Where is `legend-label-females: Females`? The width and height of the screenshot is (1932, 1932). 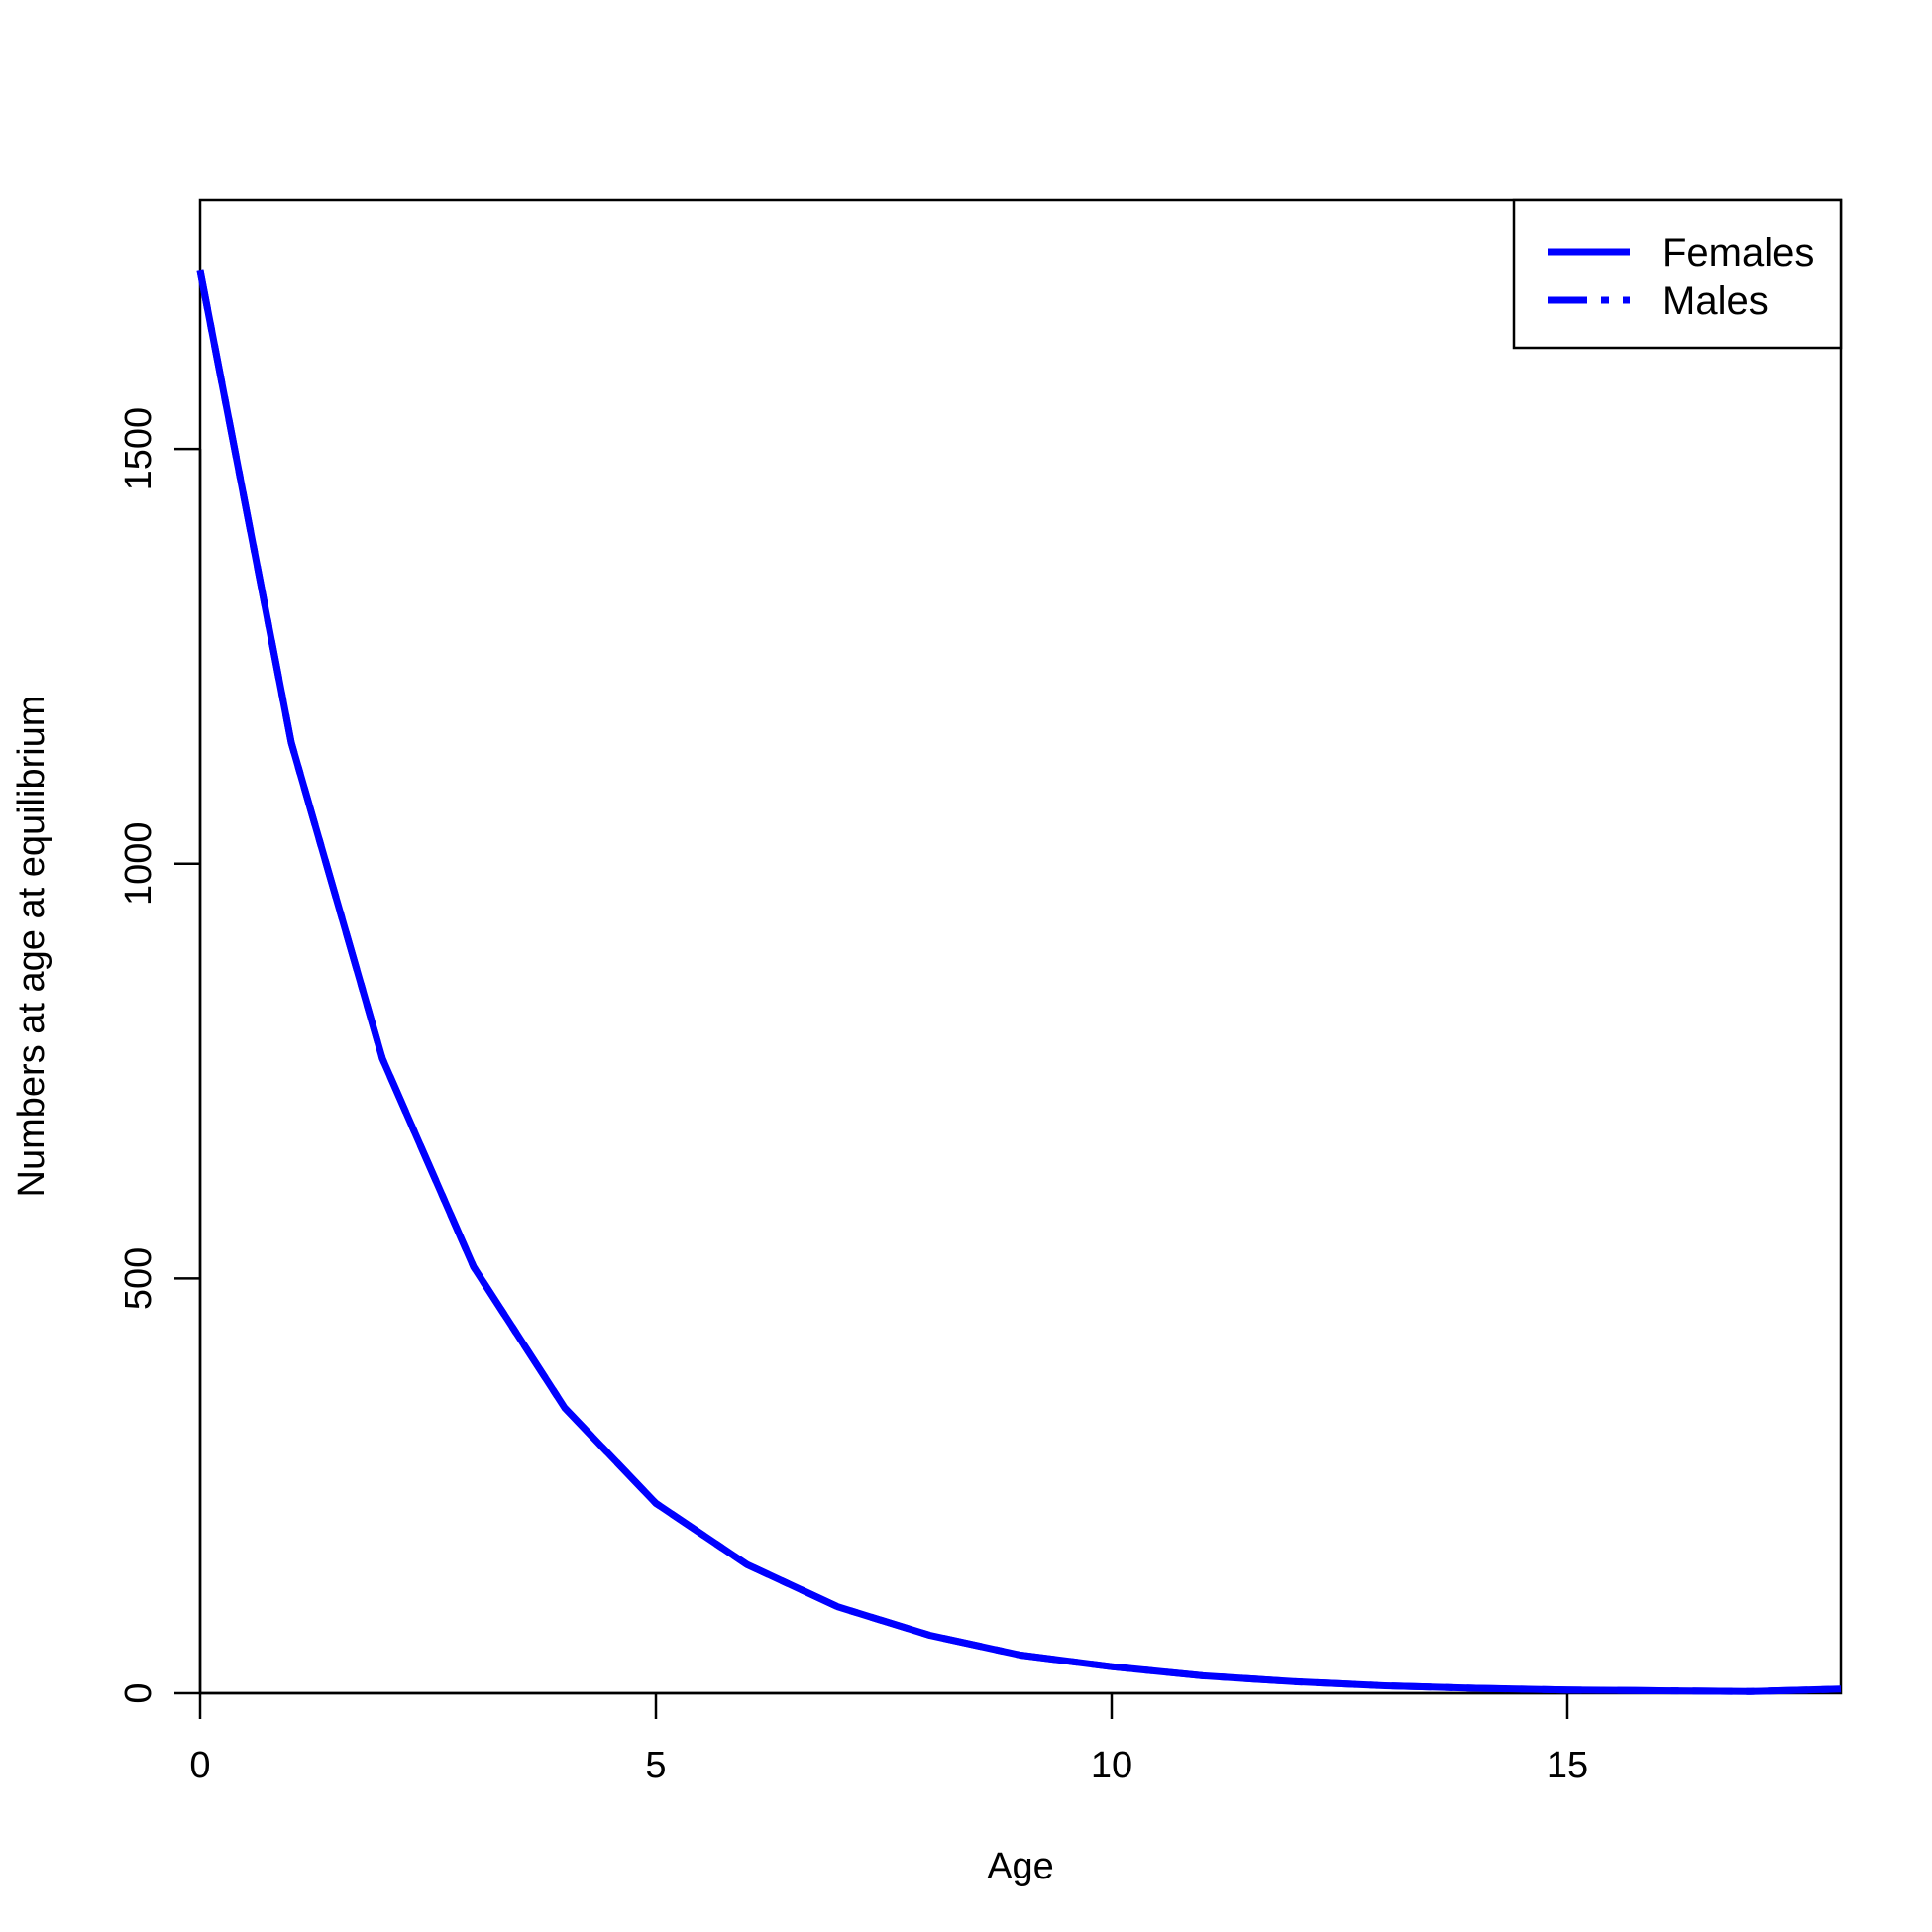 legend-label-females: Females is located at coordinates (1739, 252).